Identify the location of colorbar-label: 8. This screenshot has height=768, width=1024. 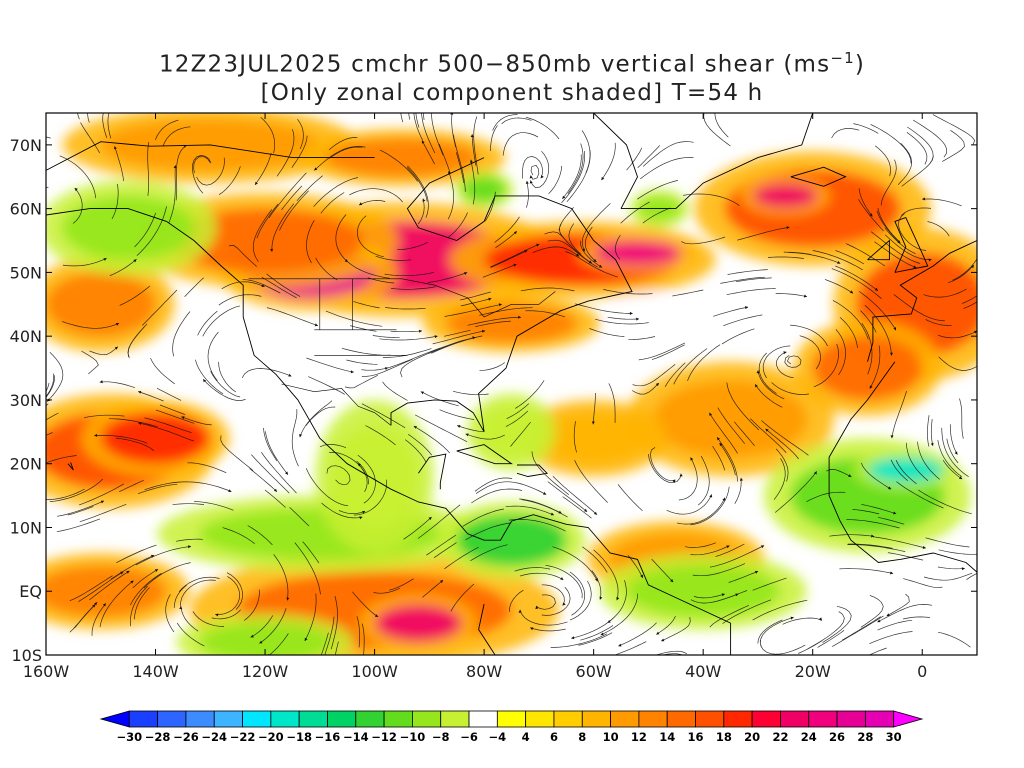
(582, 737).